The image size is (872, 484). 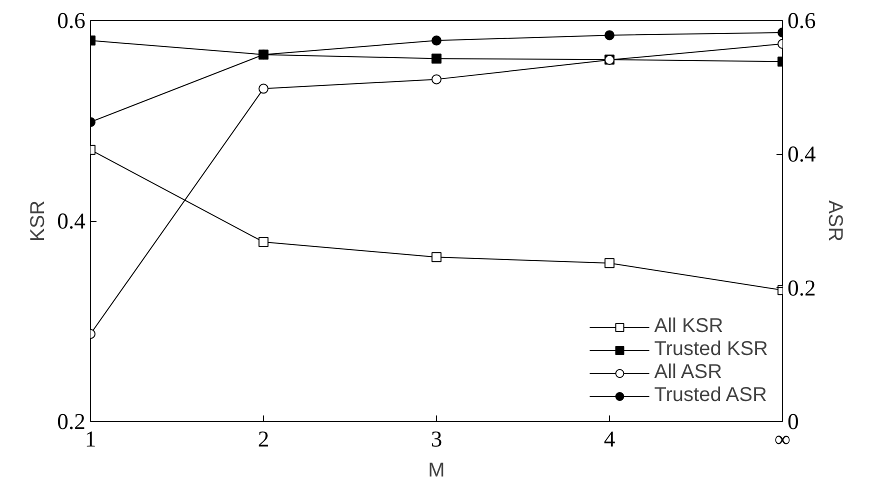 I want to click on legend-label: Trusted ASR, so click(x=710, y=395).